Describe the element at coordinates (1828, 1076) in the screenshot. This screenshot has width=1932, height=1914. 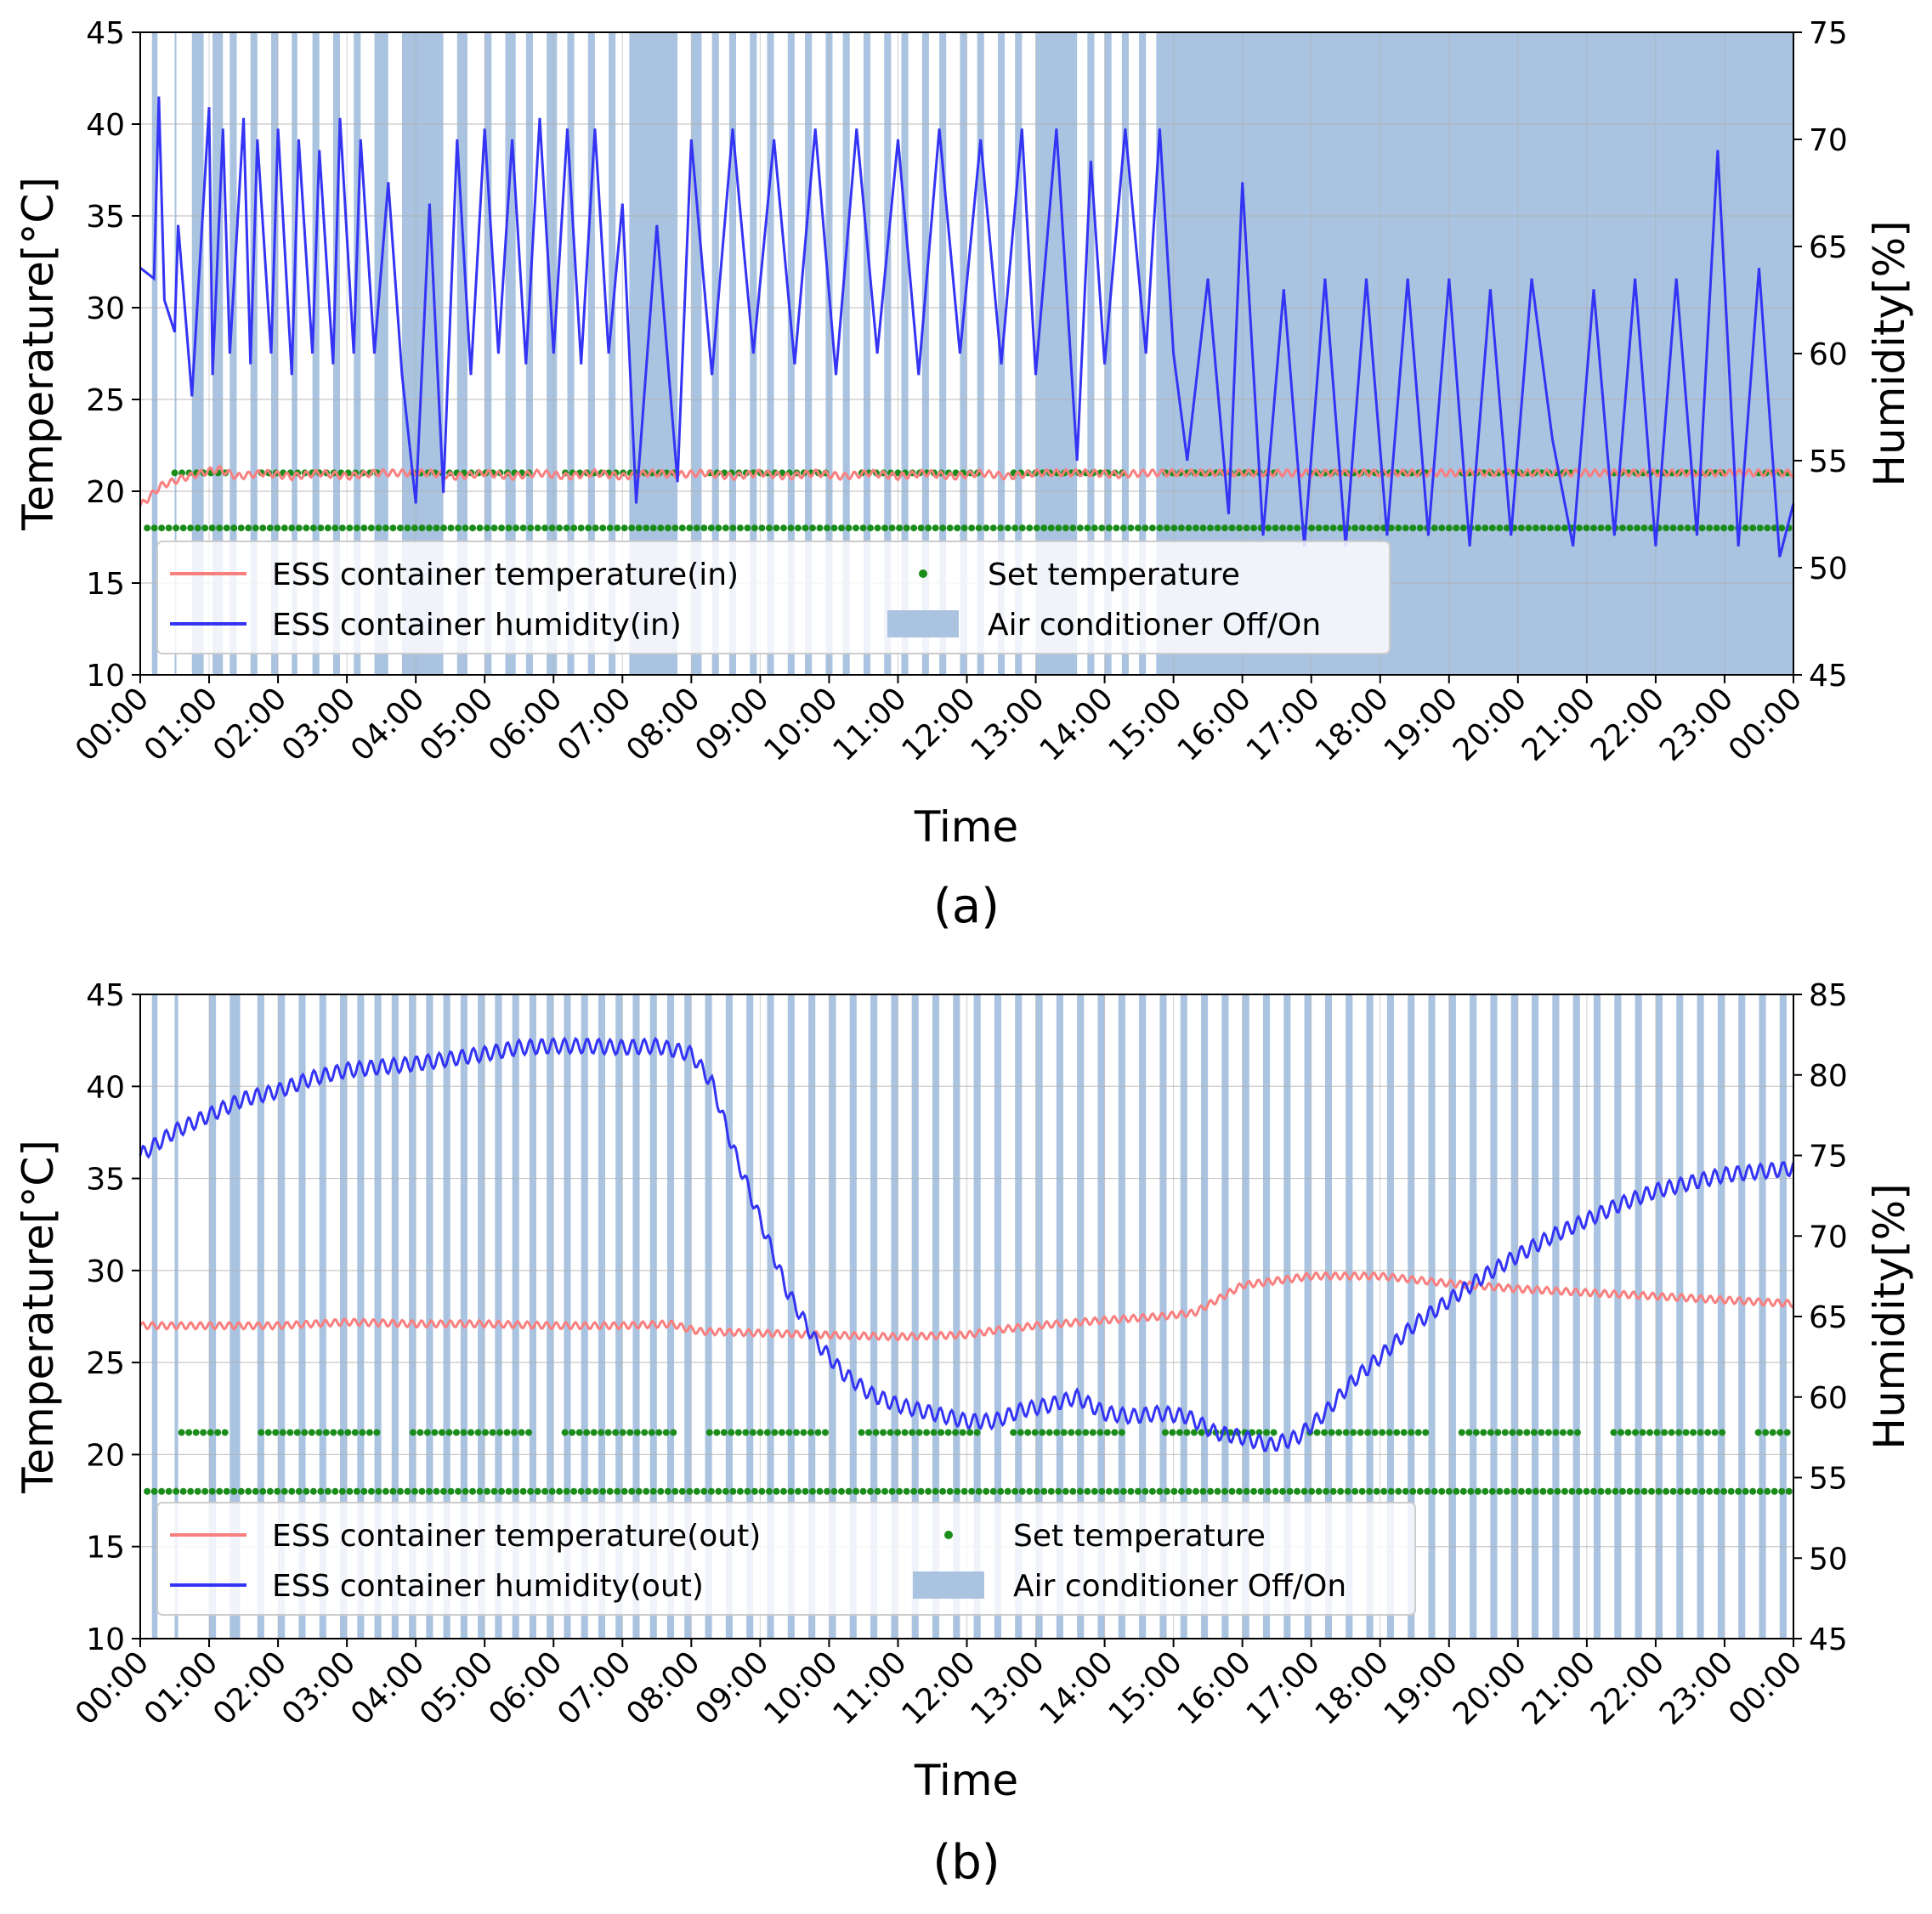
I see `y-right-tick-label-b-7: 80` at that location.